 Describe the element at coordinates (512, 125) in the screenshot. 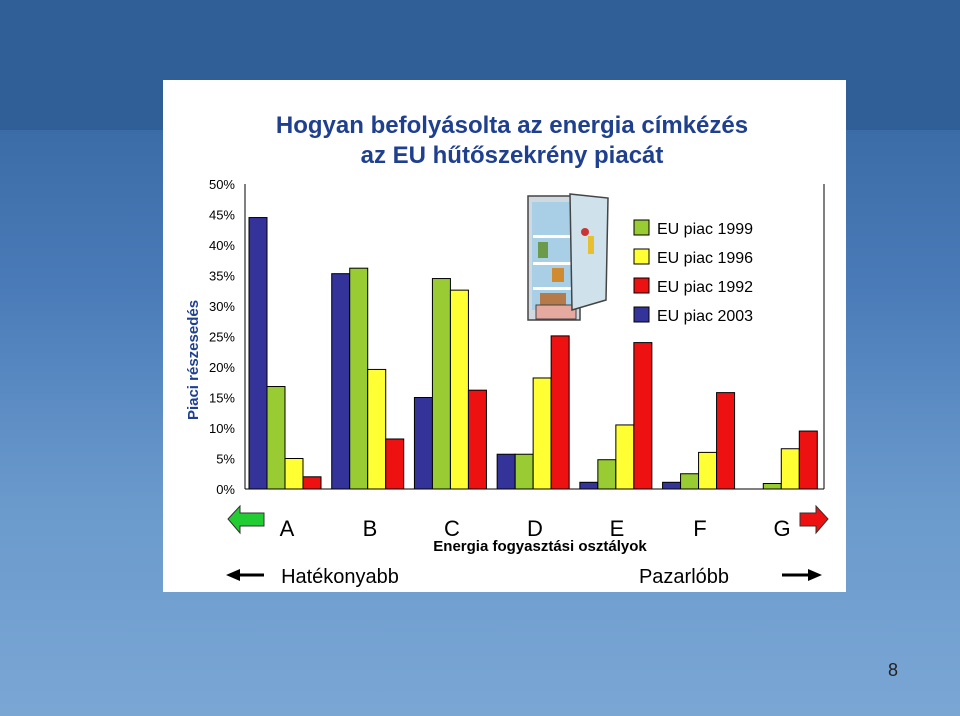

I see `chart-title: Hogyan befolyásolta az energia címkézés` at that location.